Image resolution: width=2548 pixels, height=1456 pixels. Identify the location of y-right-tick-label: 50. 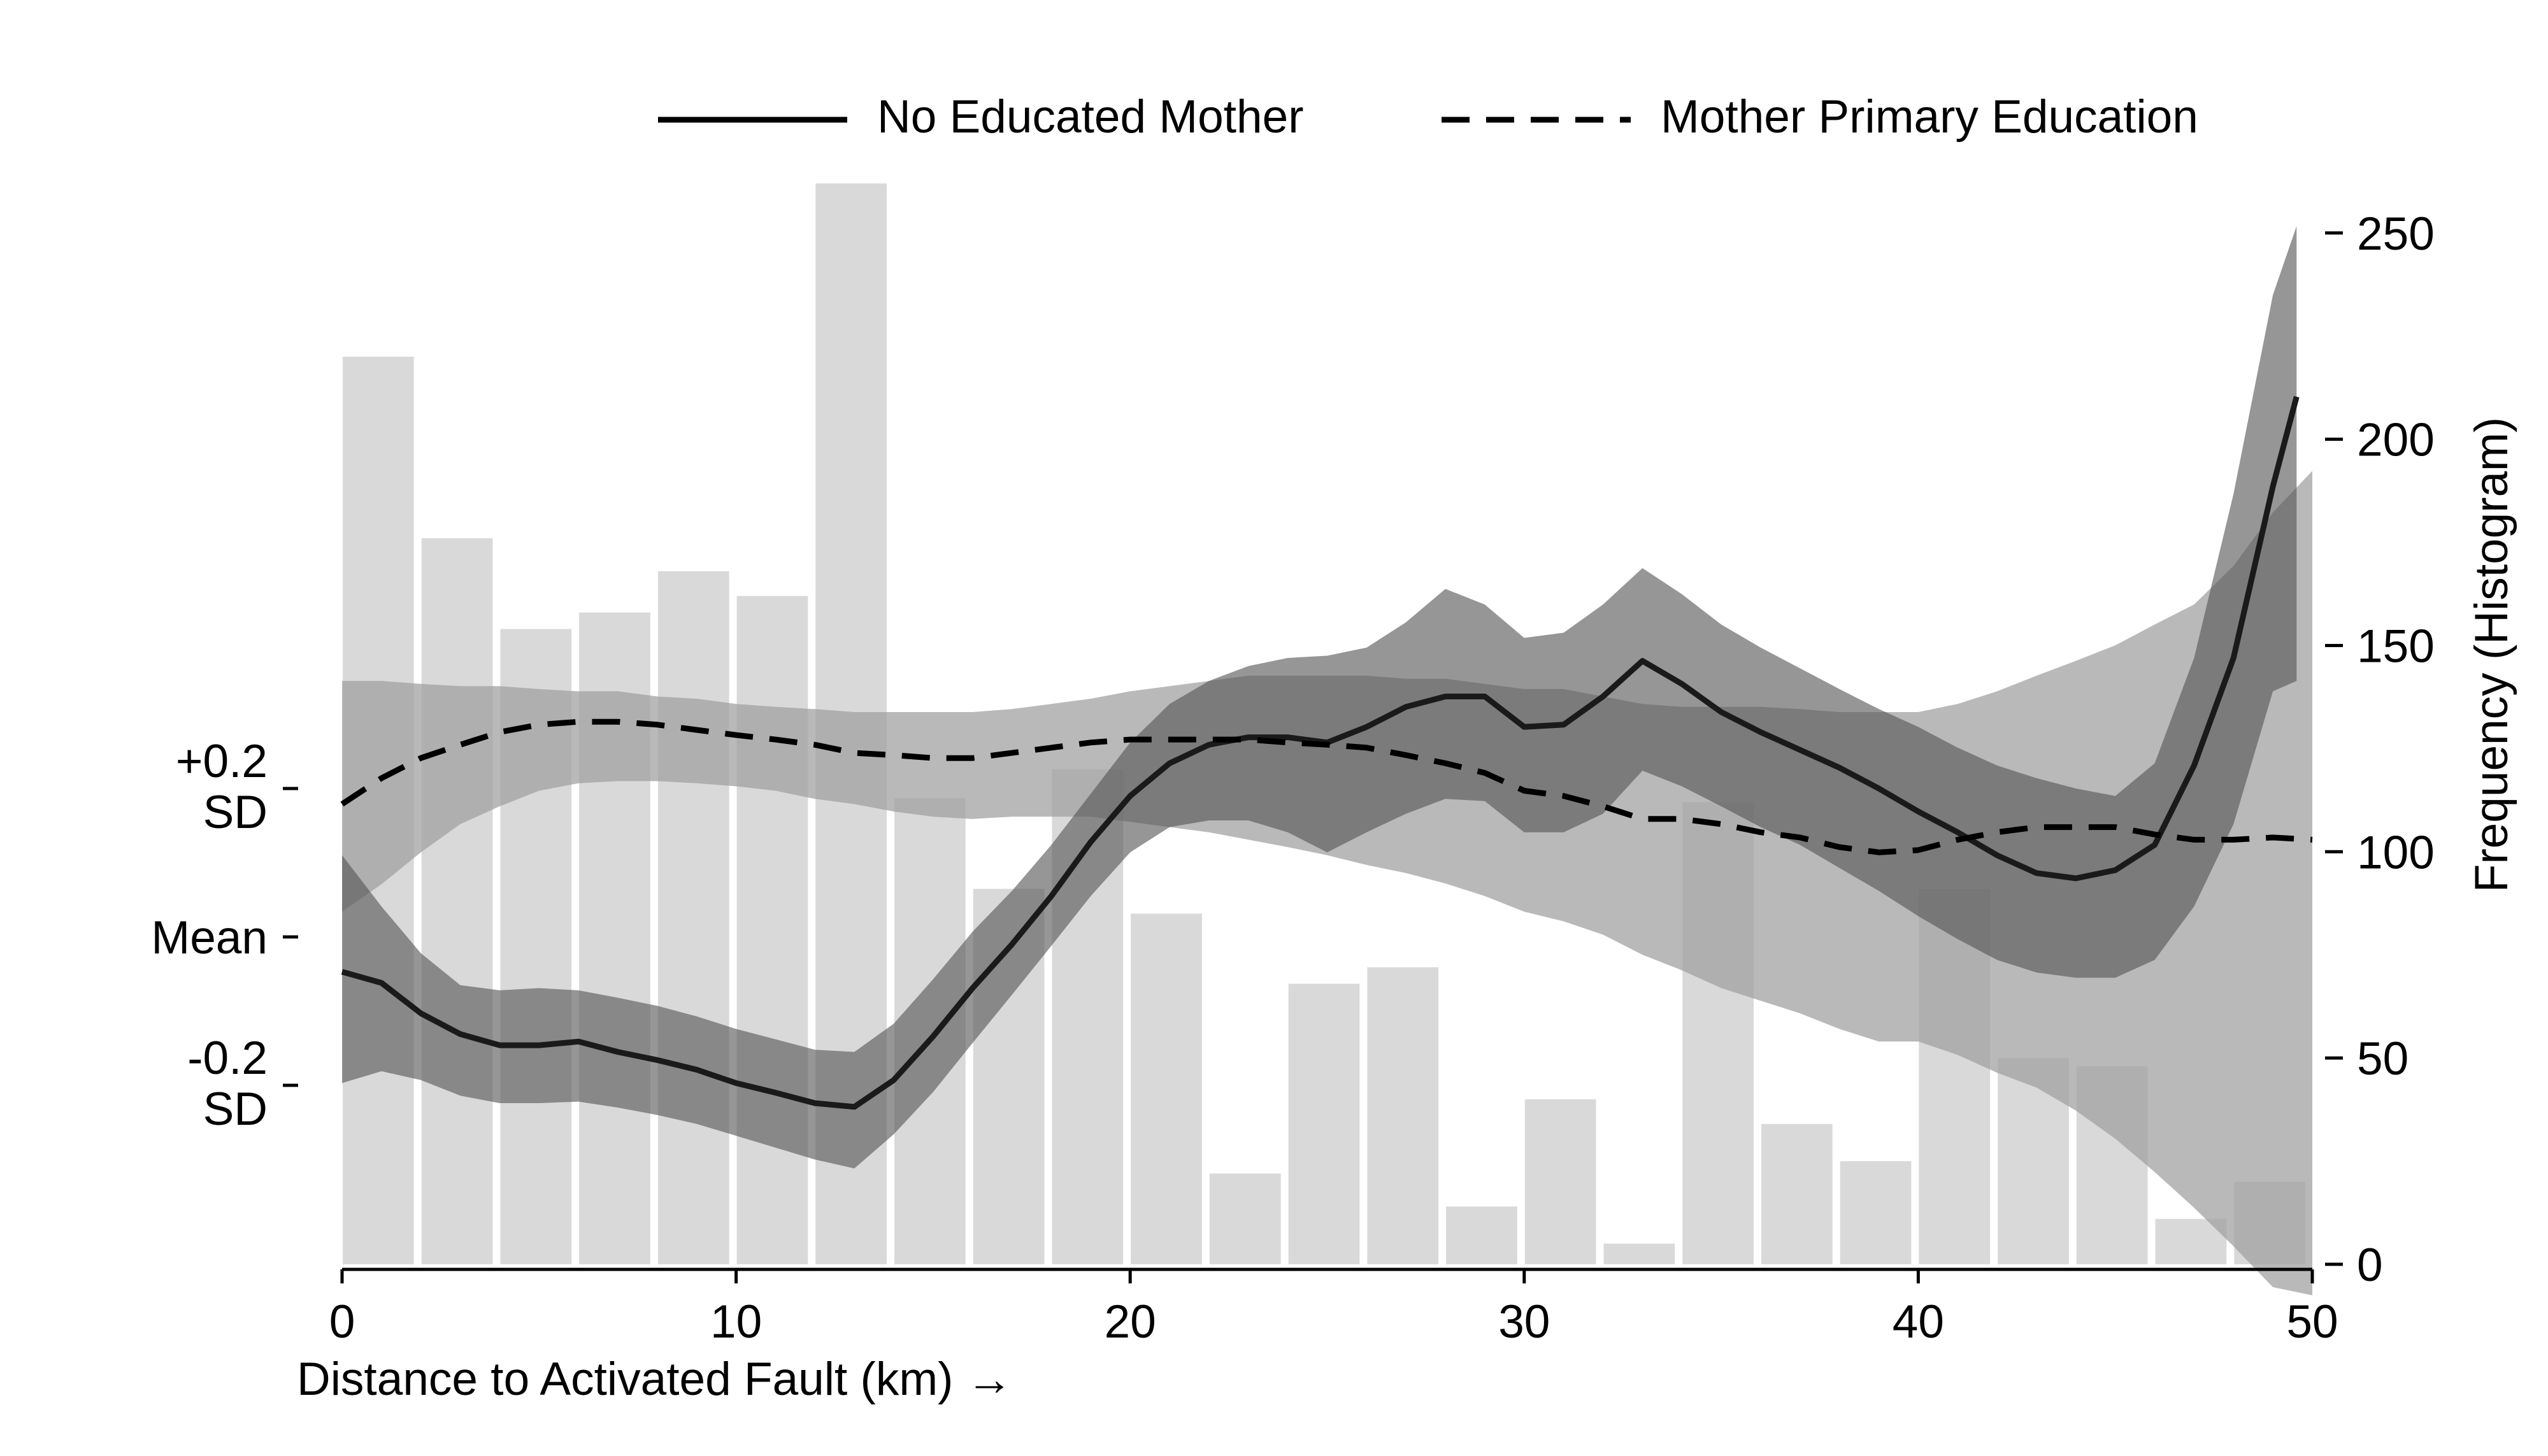
(2383, 1059).